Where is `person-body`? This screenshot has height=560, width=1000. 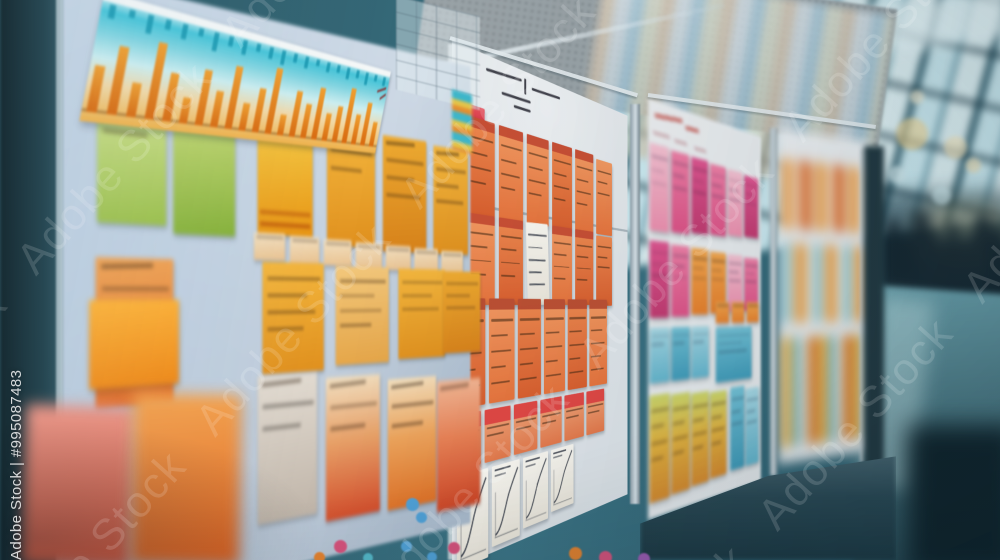
person-body is located at coordinates (996, 285).